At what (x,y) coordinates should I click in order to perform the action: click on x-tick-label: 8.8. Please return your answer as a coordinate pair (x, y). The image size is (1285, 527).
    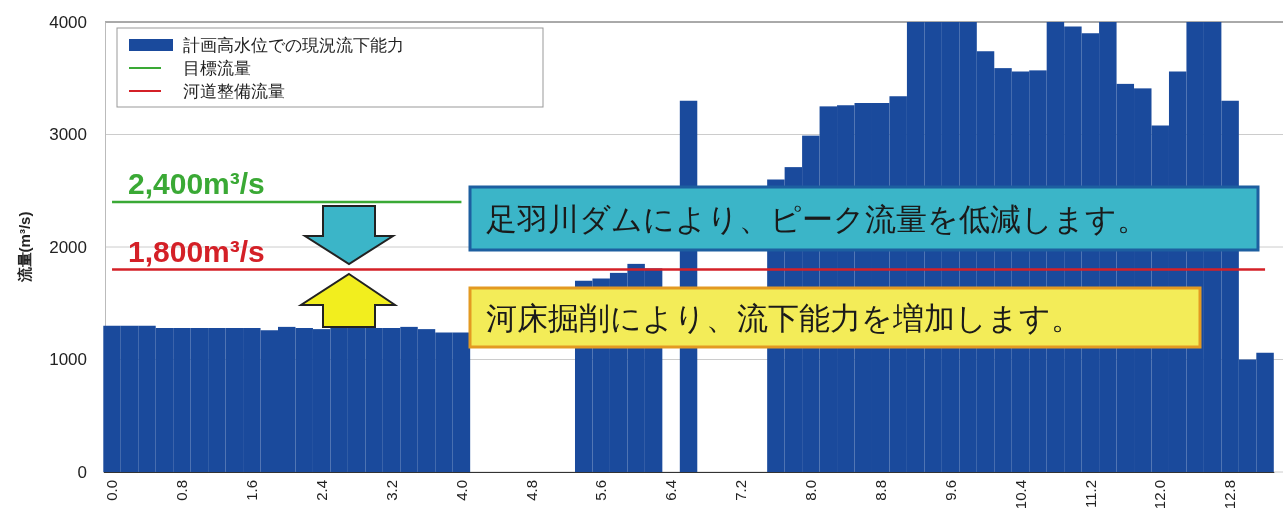
    Looking at the image, I should click on (880, 490).